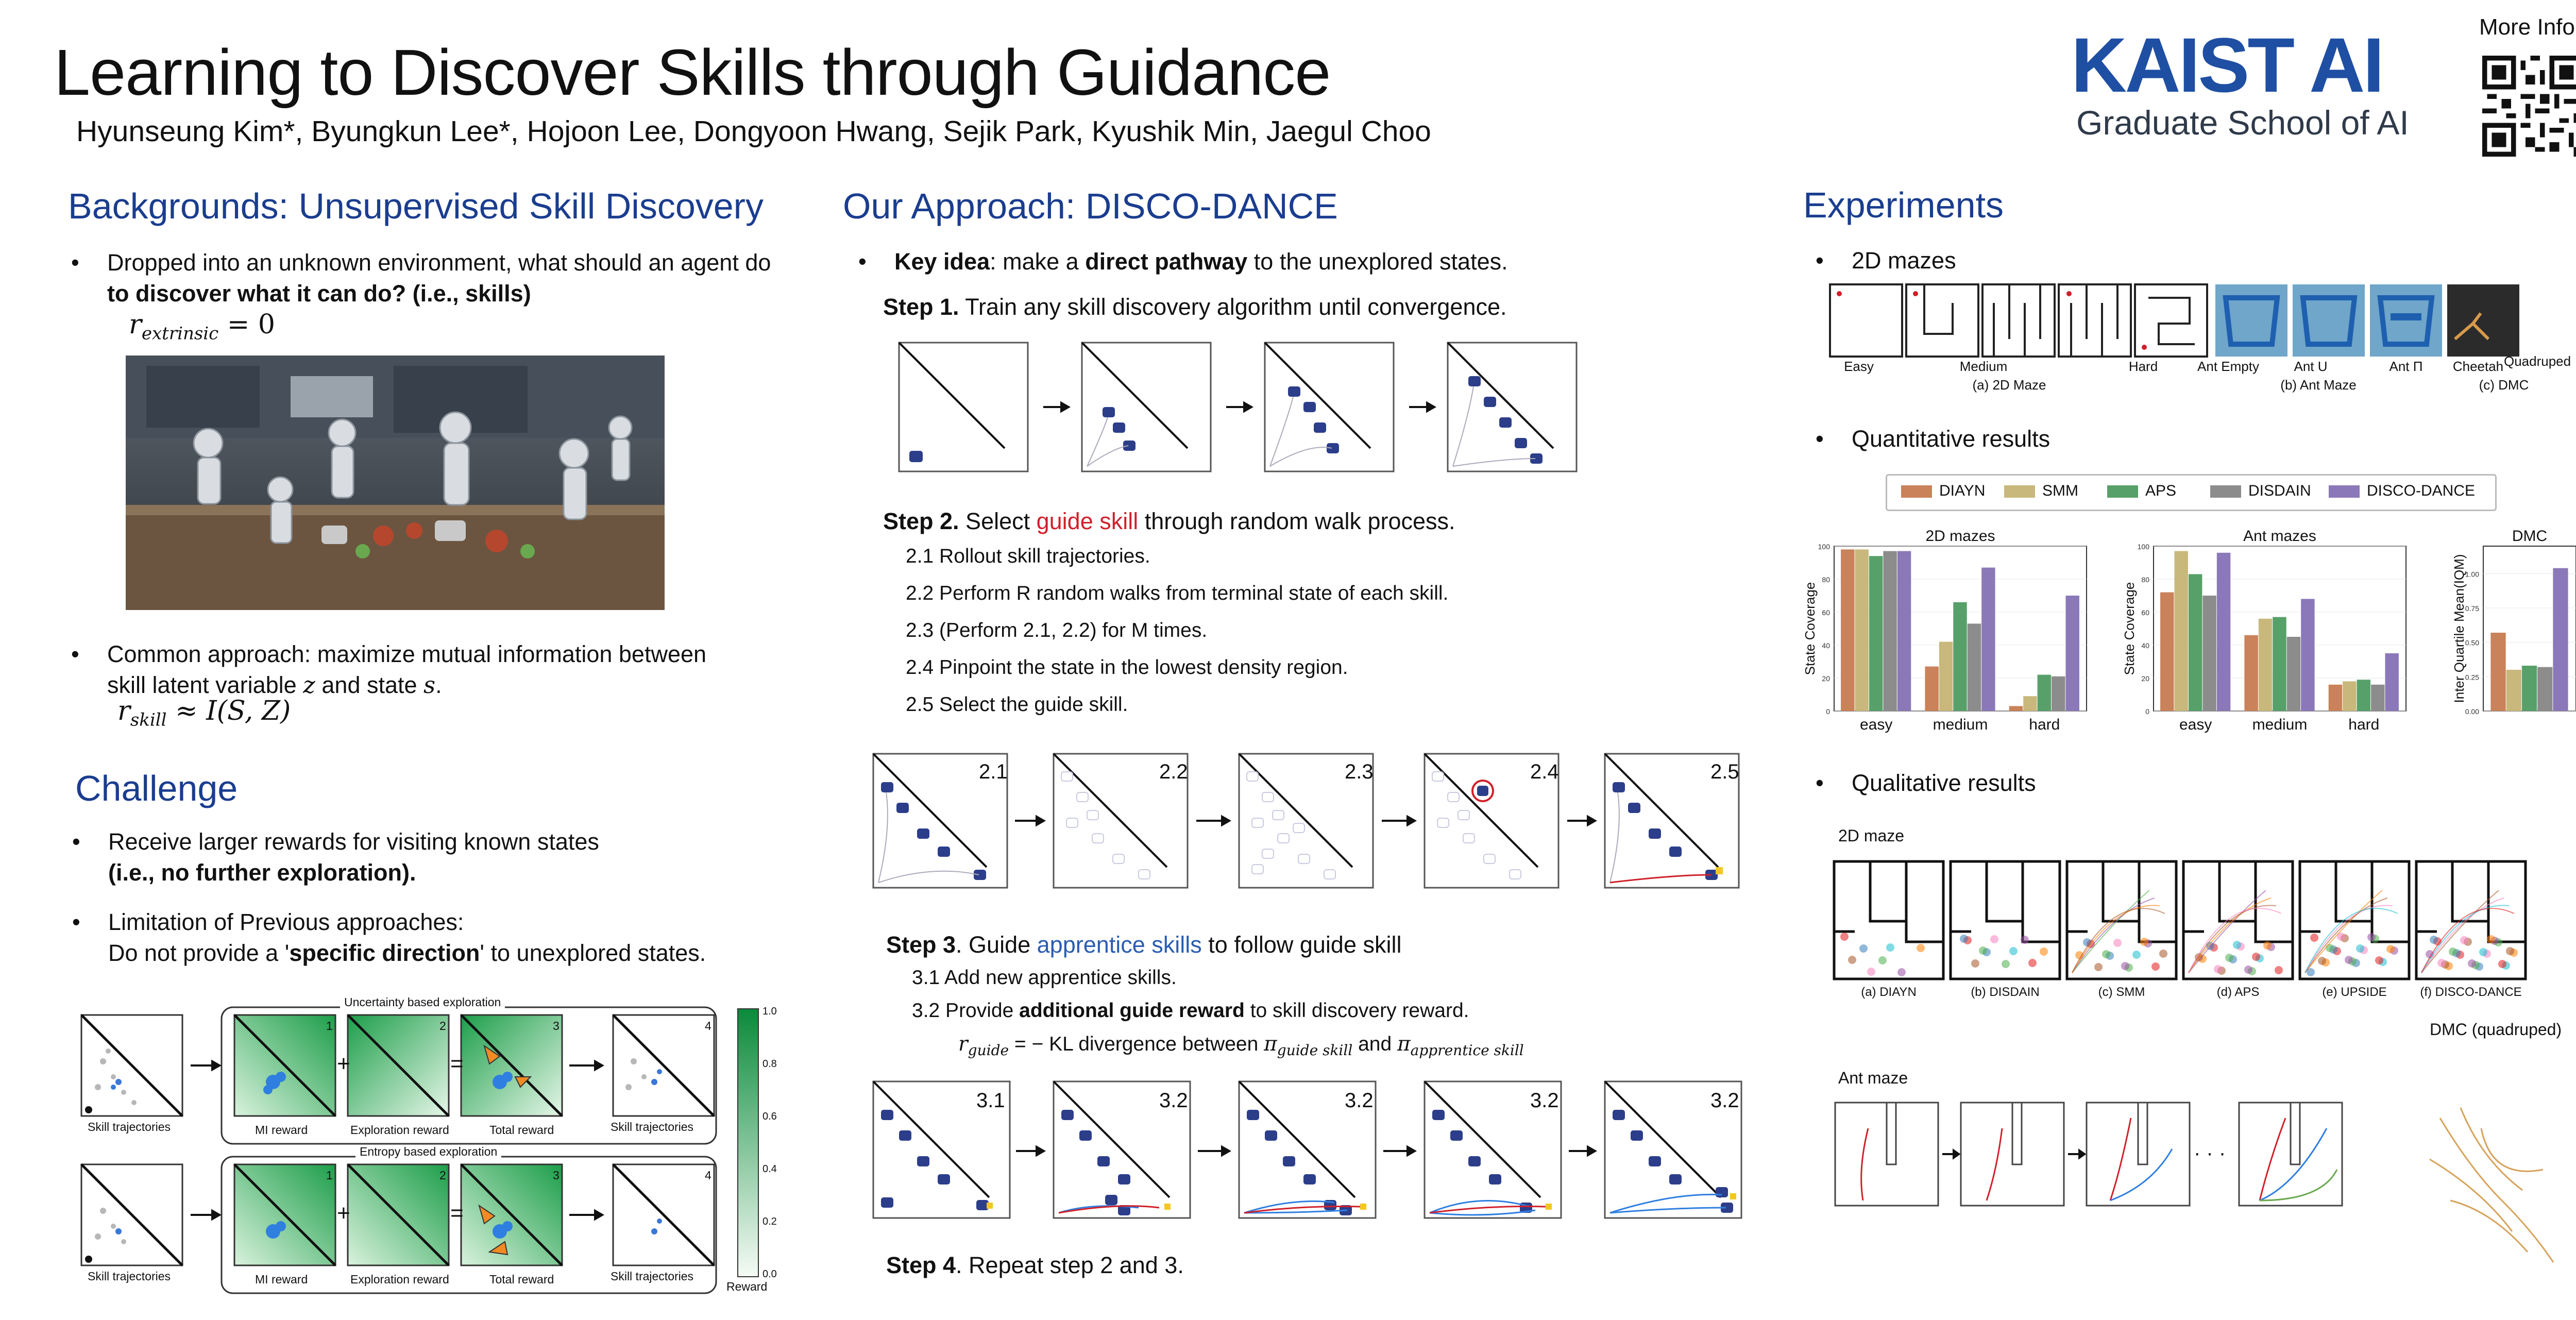 The height and width of the screenshot is (1320, 2576). I want to click on caption-dmc: (c) DMC, so click(2504, 385).